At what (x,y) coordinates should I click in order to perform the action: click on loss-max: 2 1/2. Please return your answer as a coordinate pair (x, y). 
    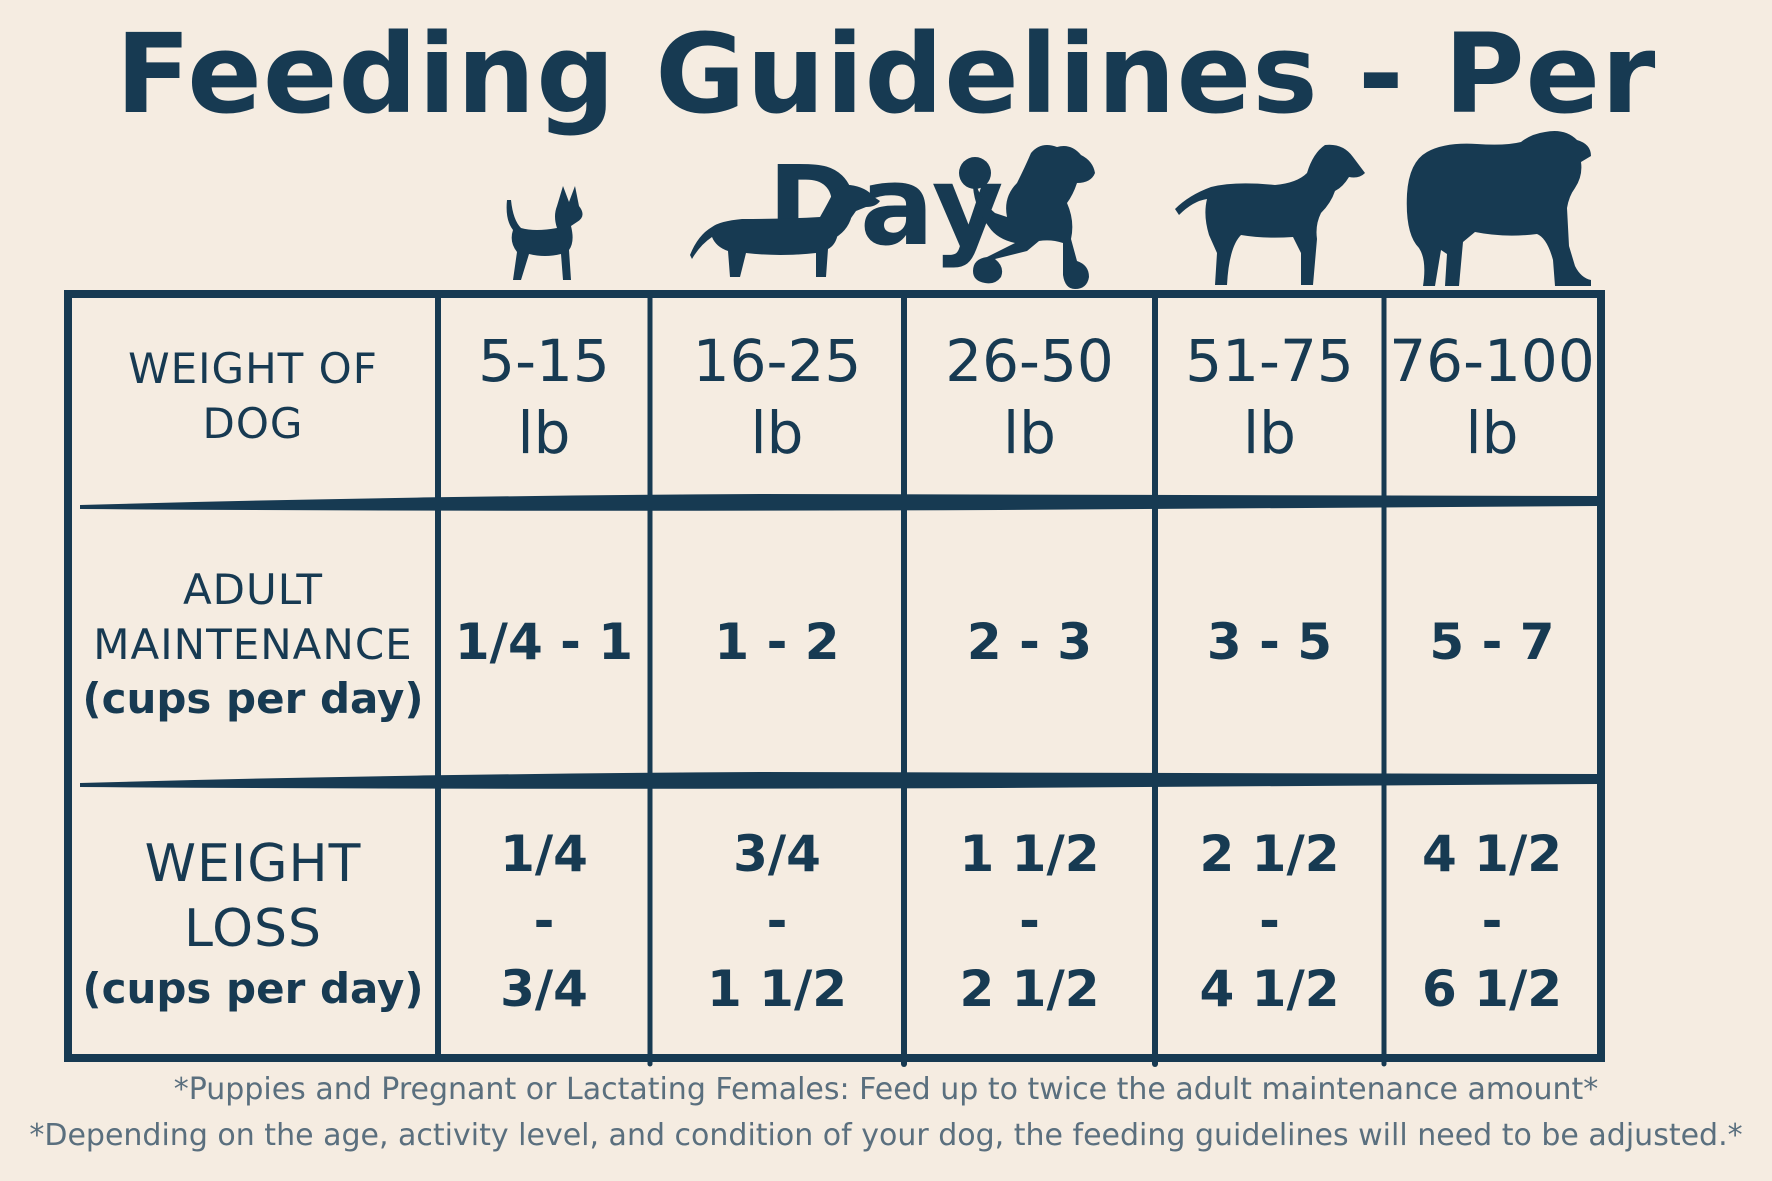
    Looking at the image, I should click on (1029, 988).